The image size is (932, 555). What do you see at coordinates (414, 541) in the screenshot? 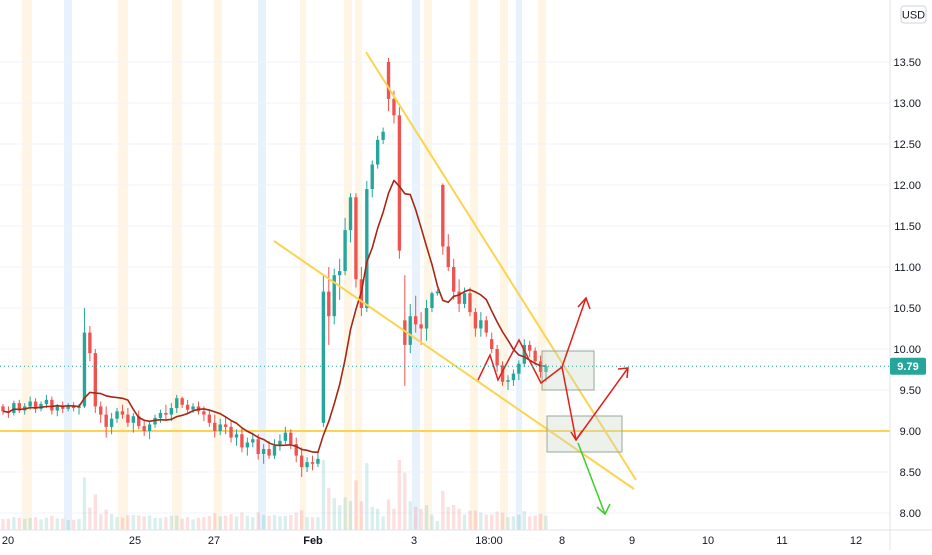
I see `time-tick-label: 3` at bounding box center [414, 541].